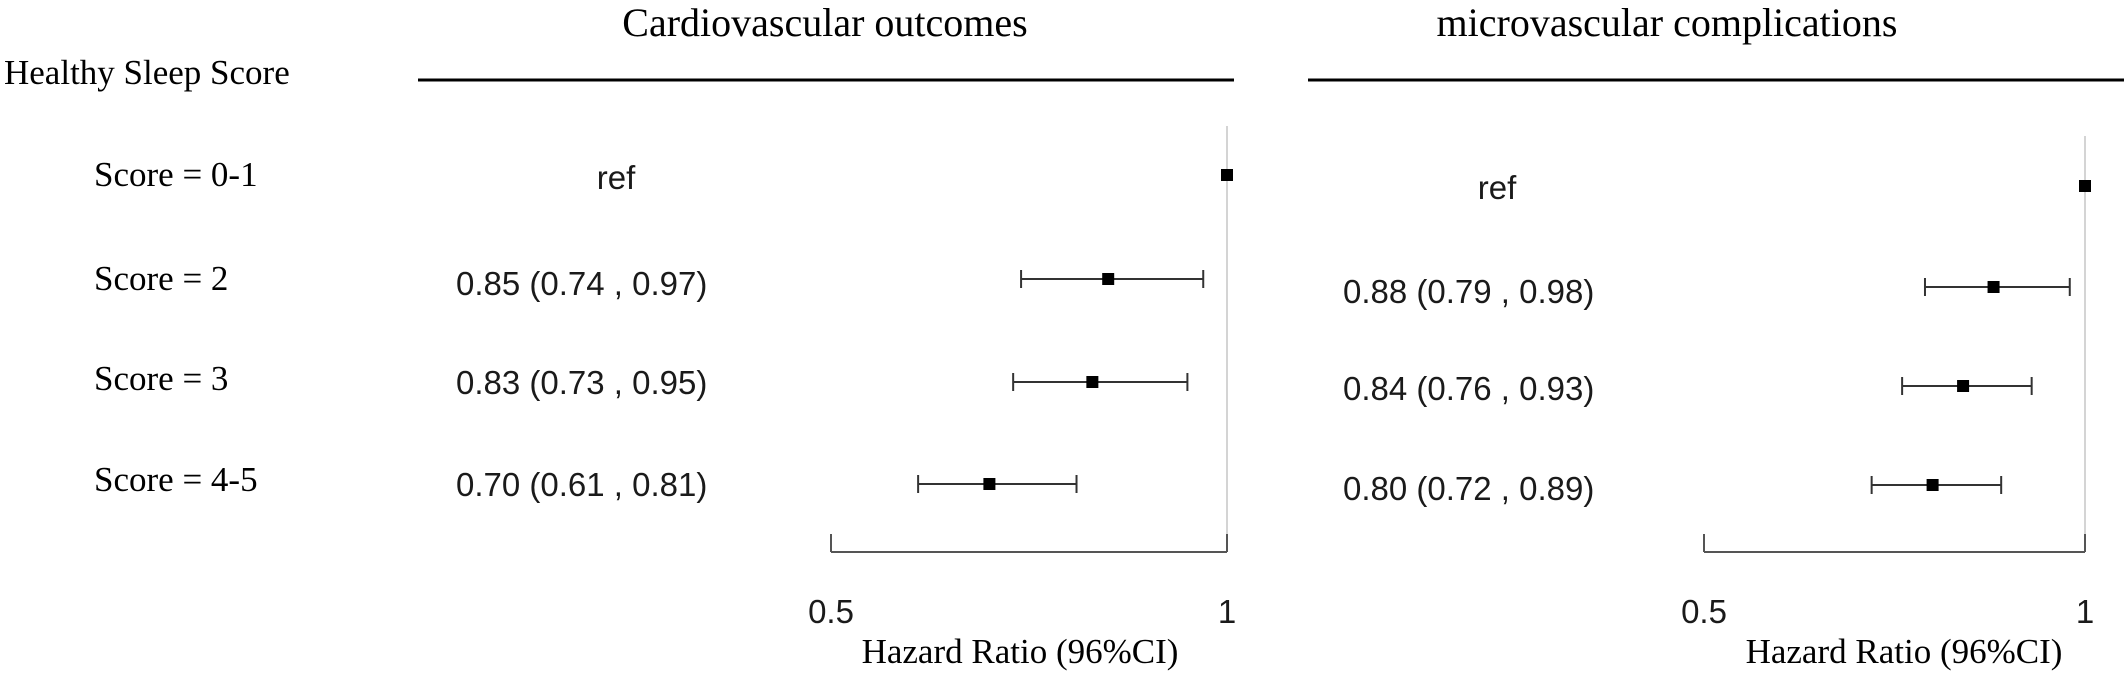 The width and height of the screenshot is (2128, 680). What do you see at coordinates (176, 174) in the screenshot?
I see `row-label-0: Score = 0-1` at bounding box center [176, 174].